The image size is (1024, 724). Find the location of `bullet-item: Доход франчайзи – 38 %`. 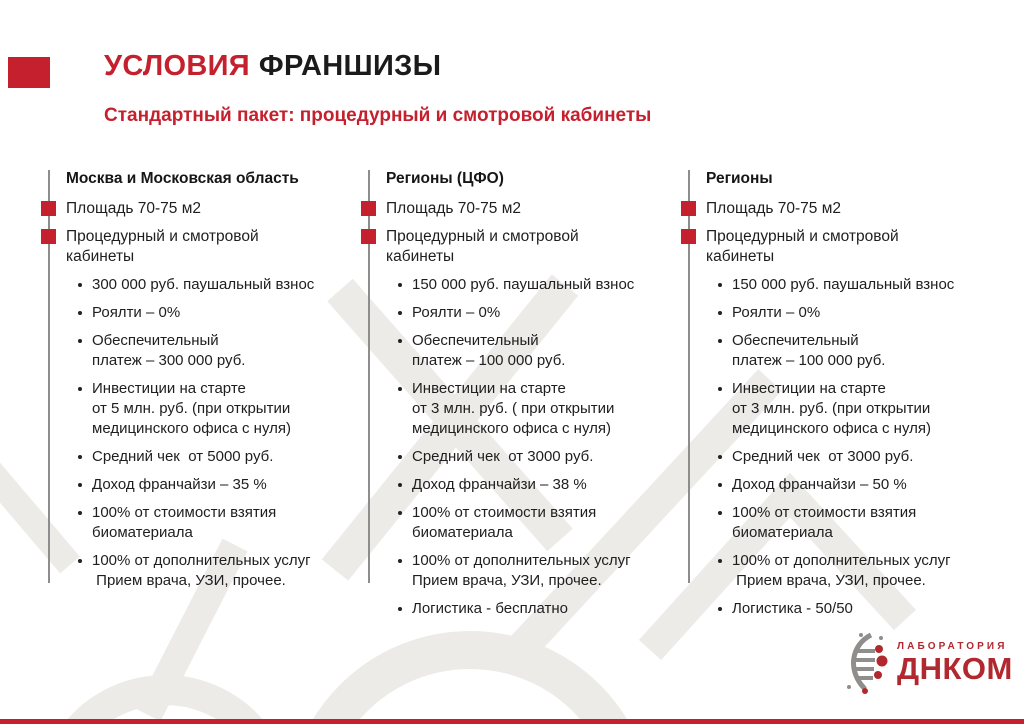

bullet-item: Доход франчайзи – 38 % is located at coordinates (532, 485).